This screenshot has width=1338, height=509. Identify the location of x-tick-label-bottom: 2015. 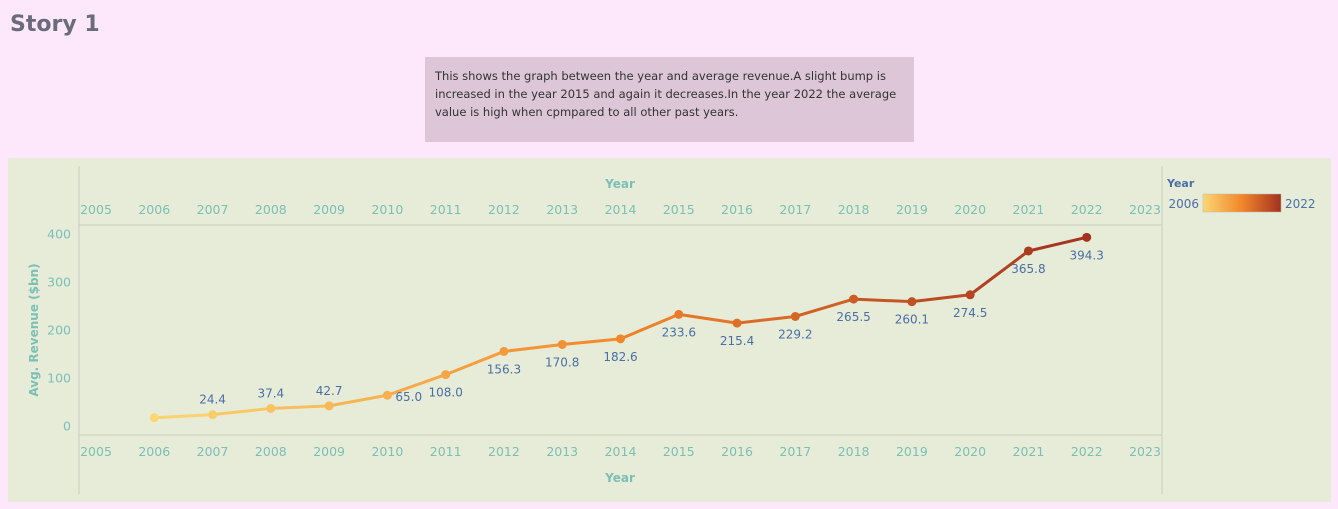
(679, 451).